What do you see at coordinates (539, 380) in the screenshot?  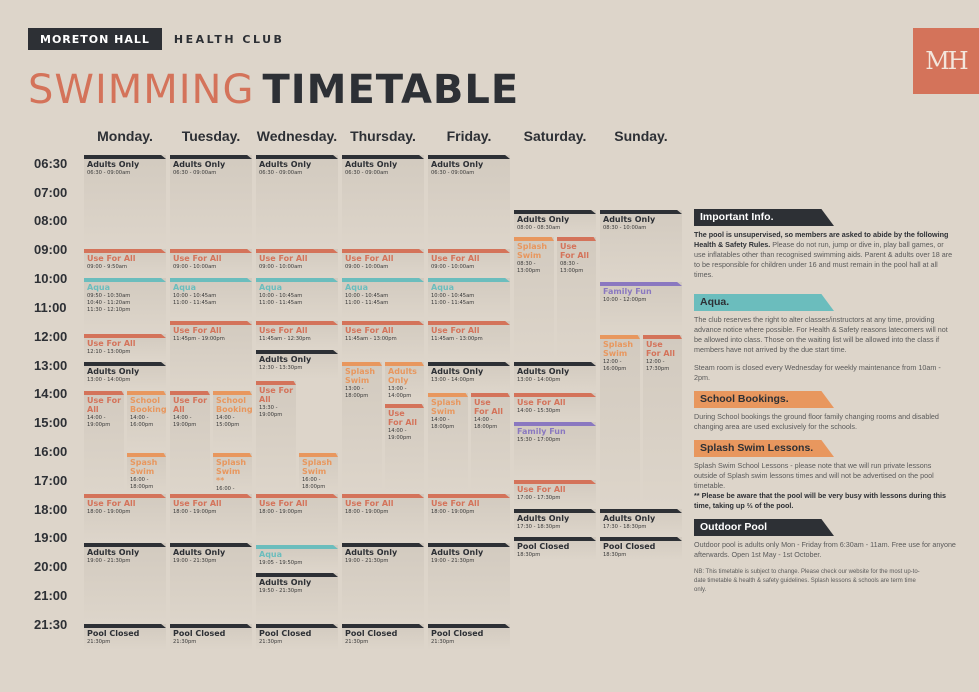 I see `session-time: 13:00 - 14:00pm` at bounding box center [539, 380].